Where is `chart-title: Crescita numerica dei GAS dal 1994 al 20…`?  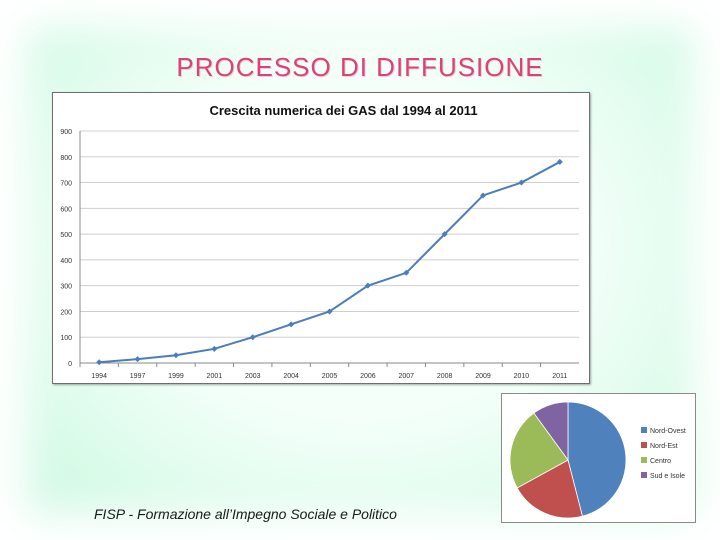 chart-title: Crescita numerica dei GAS dal 1994 al 20… is located at coordinates (343, 110).